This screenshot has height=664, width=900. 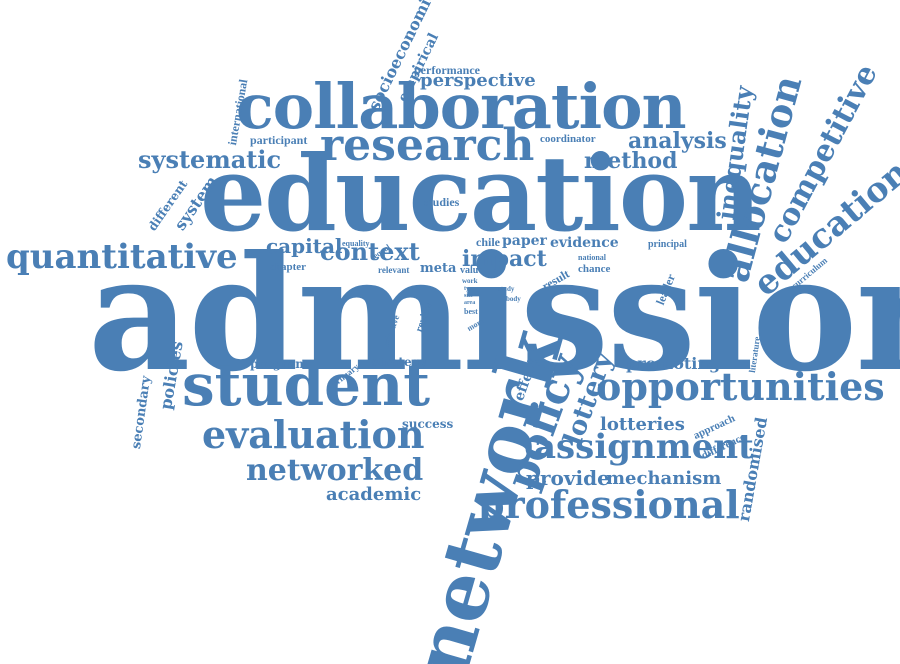 I want to click on word-work: work, so click(x=470, y=281).